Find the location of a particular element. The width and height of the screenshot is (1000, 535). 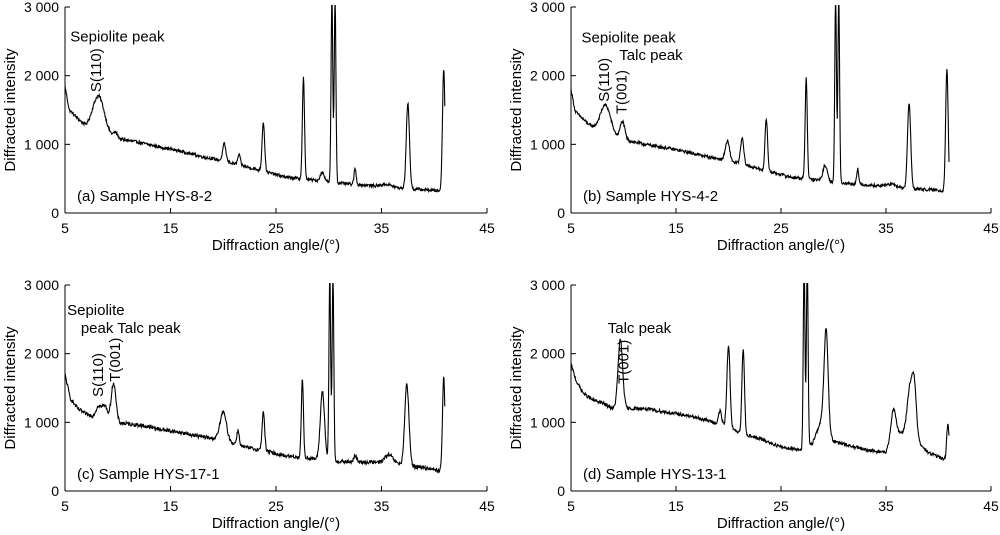

sample-label: (d) Sample HYS-13-1 is located at coordinates (654, 474).